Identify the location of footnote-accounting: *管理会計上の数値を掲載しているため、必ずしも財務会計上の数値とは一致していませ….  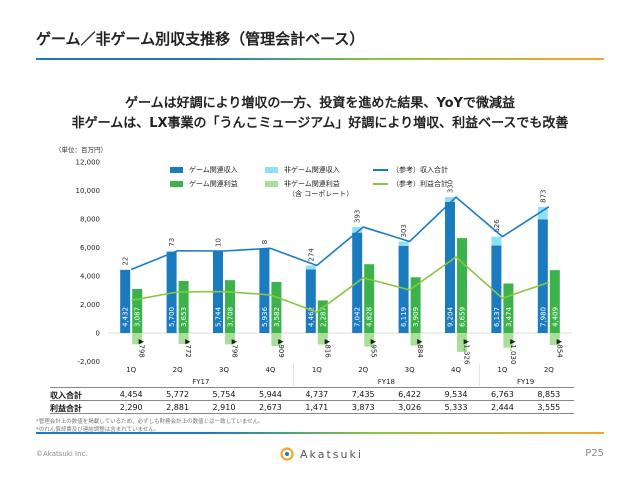
(150, 422).